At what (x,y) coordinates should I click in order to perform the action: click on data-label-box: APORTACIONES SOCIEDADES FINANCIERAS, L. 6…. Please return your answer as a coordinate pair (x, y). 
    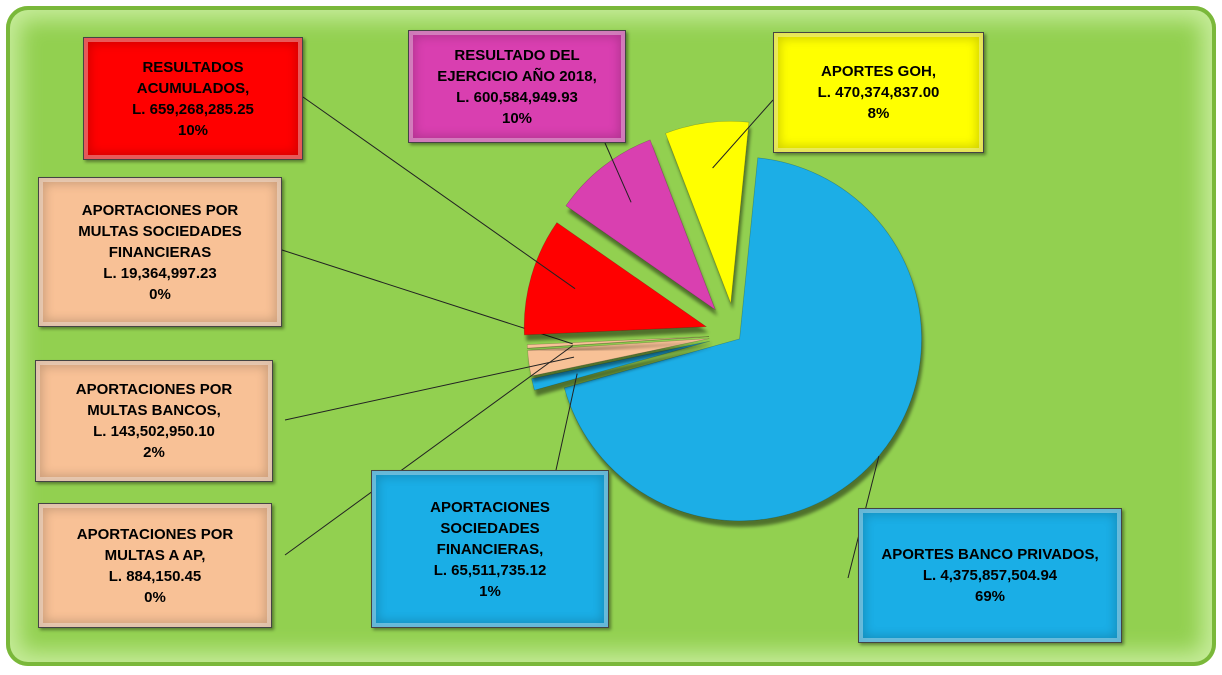
    Looking at the image, I should click on (490, 549).